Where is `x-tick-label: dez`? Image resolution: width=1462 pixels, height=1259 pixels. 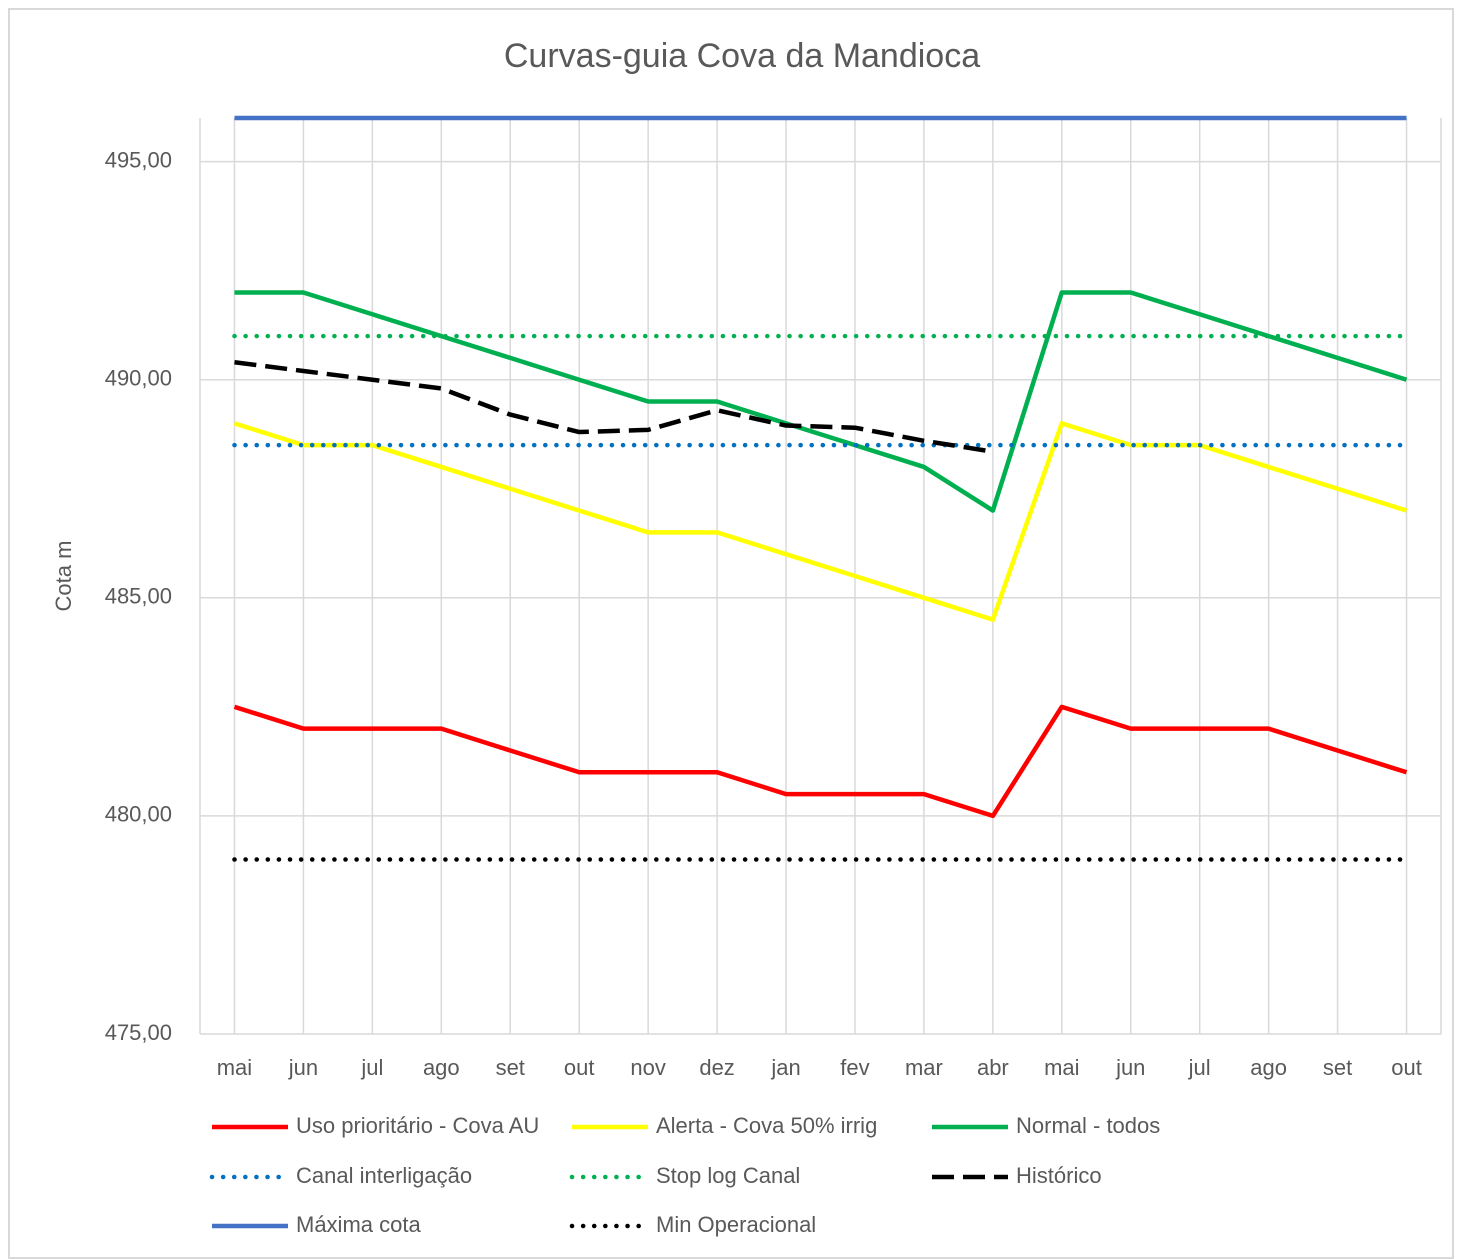
x-tick-label: dez is located at coordinates (716, 1067).